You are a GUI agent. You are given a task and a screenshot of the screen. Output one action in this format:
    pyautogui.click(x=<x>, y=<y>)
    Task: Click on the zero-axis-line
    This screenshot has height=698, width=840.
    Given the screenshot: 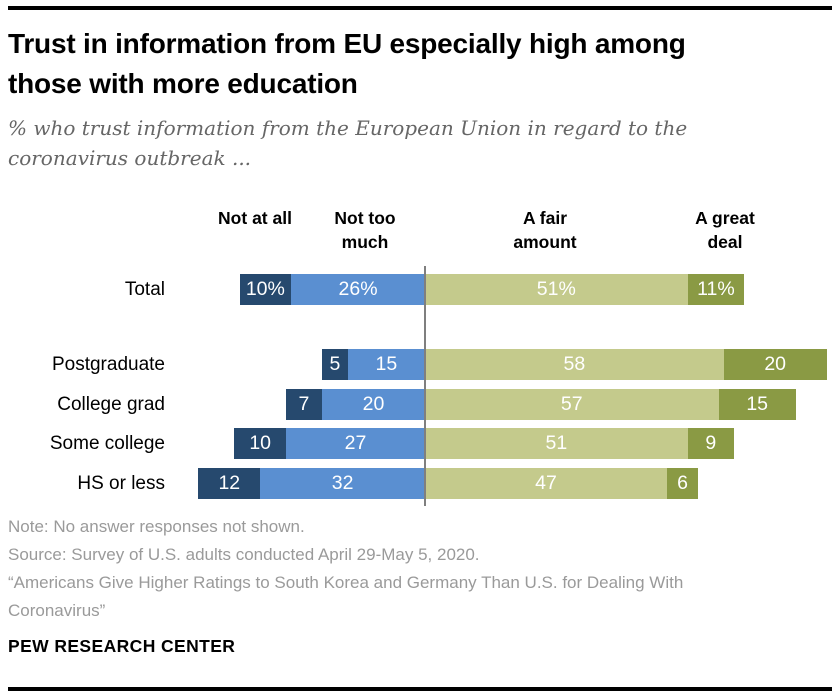 What is the action you would take?
    pyautogui.click(x=425, y=386)
    